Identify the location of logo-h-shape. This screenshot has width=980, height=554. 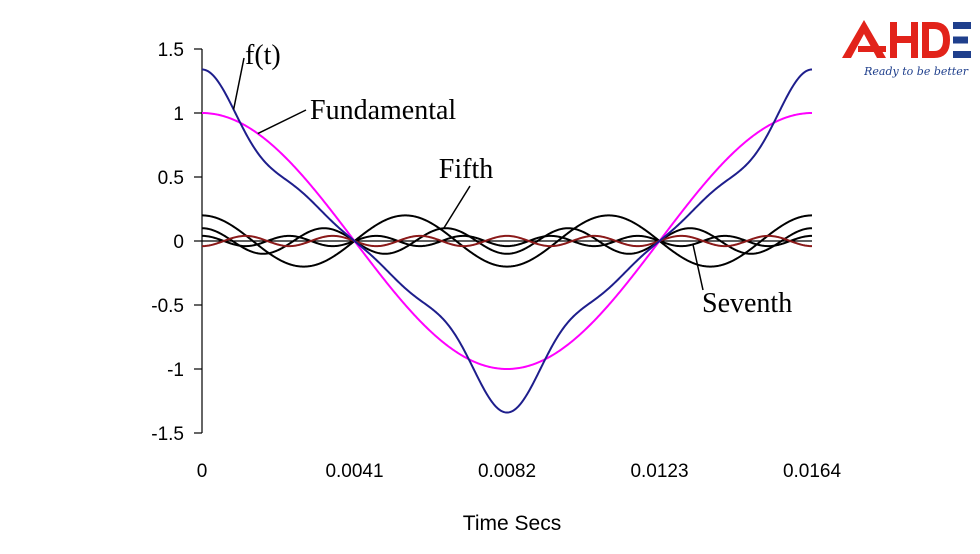
(904, 40).